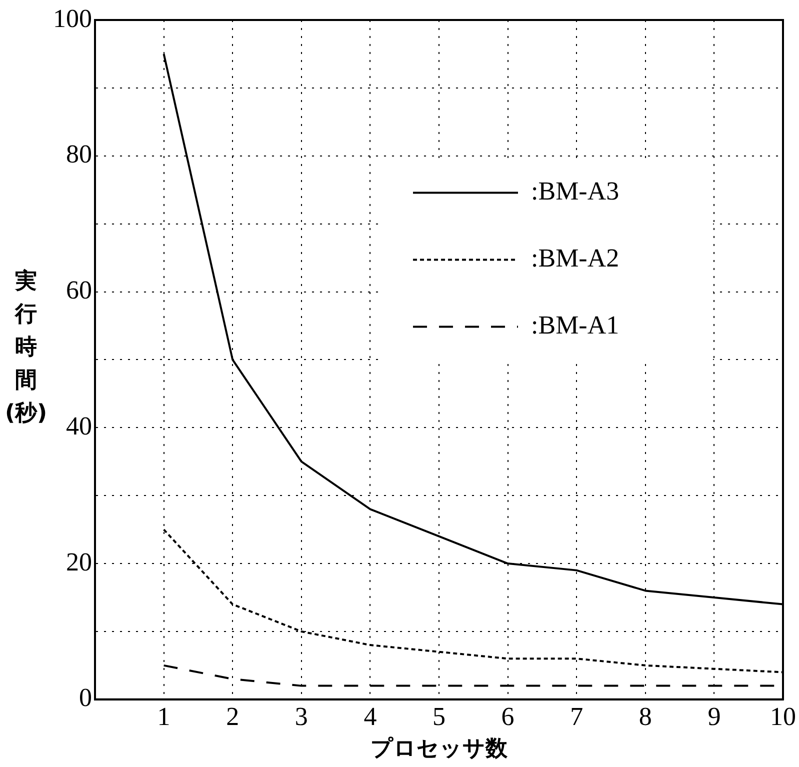  I want to click on x-tick-label: 4, so click(370, 716).